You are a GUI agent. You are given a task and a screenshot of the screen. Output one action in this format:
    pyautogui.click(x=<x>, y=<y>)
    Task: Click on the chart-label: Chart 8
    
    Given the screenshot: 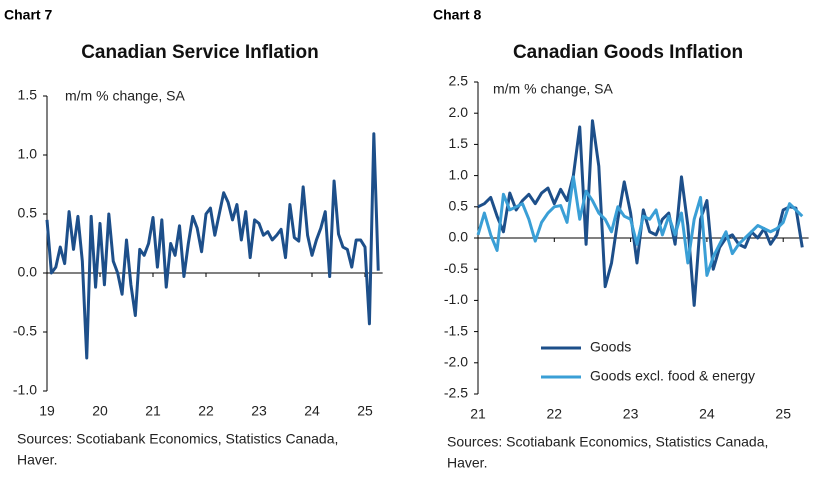 What is the action you would take?
    pyautogui.click(x=457, y=15)
    